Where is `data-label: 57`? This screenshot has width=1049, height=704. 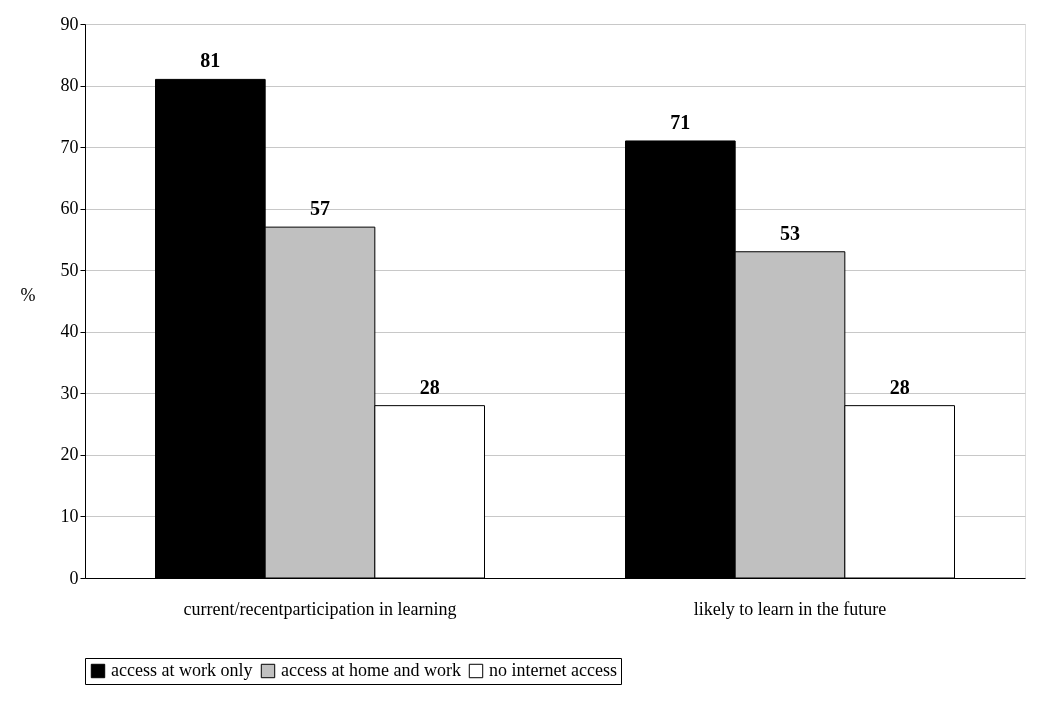 data-label: 57 is located at coordinates (320, 208).